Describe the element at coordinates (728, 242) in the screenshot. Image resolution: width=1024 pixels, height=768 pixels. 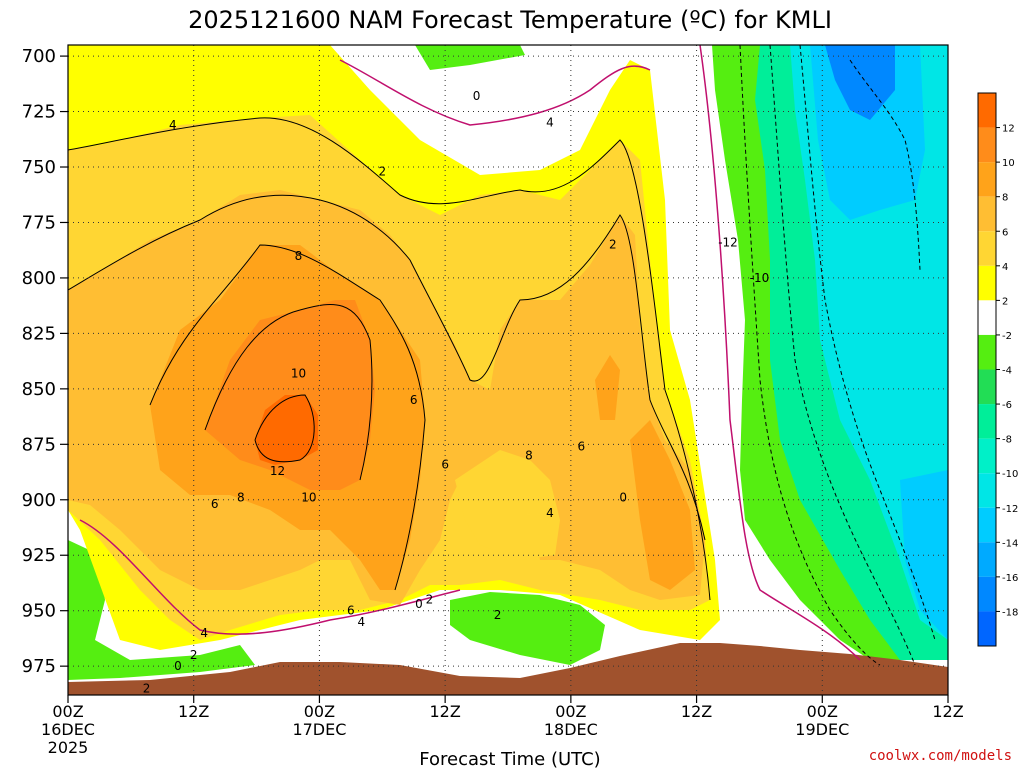
I see `contour-label-17: -12` at that location.